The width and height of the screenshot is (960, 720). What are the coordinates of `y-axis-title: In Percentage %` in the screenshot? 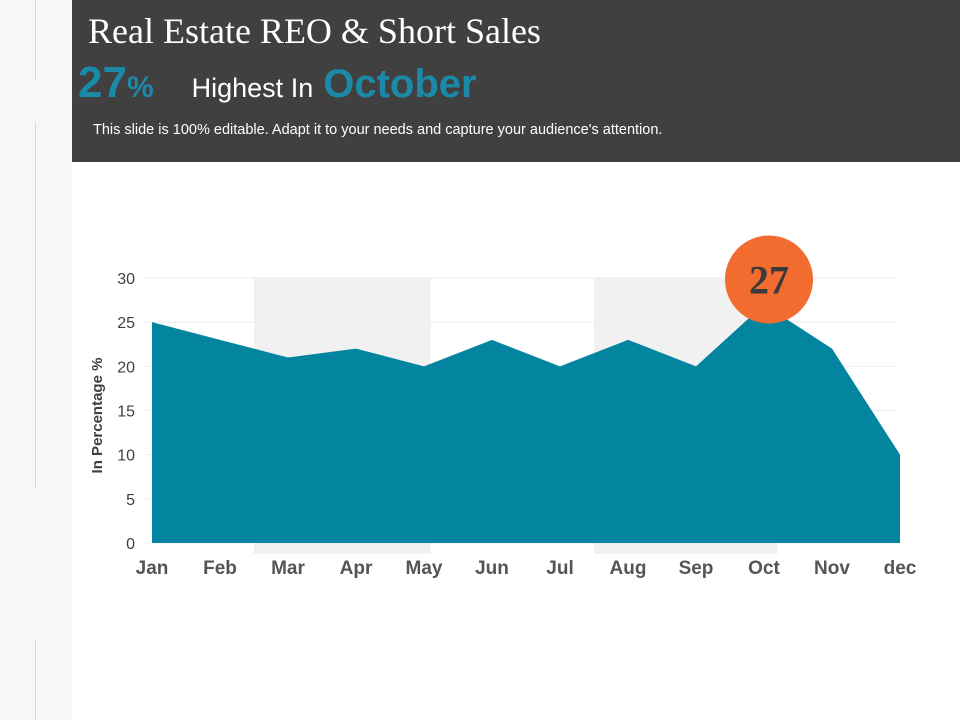 It's located at (97, 416).